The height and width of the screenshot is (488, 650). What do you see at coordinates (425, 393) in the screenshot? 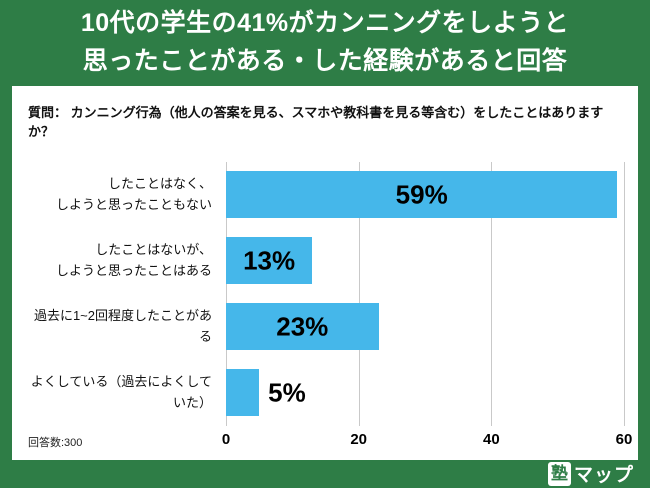
I see `bar-row: 5%` at bounding box center [425, 393].